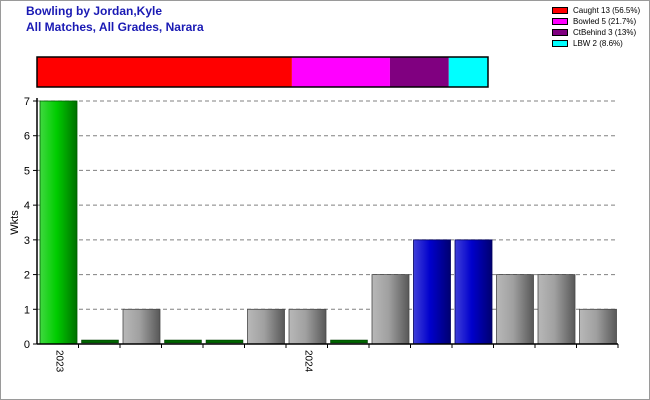 The height and width of the screenshot is (400, 650). Describe the element at coordinates (560, 43) in the screenshot. I see `legend-swatch-lbw` at that location.